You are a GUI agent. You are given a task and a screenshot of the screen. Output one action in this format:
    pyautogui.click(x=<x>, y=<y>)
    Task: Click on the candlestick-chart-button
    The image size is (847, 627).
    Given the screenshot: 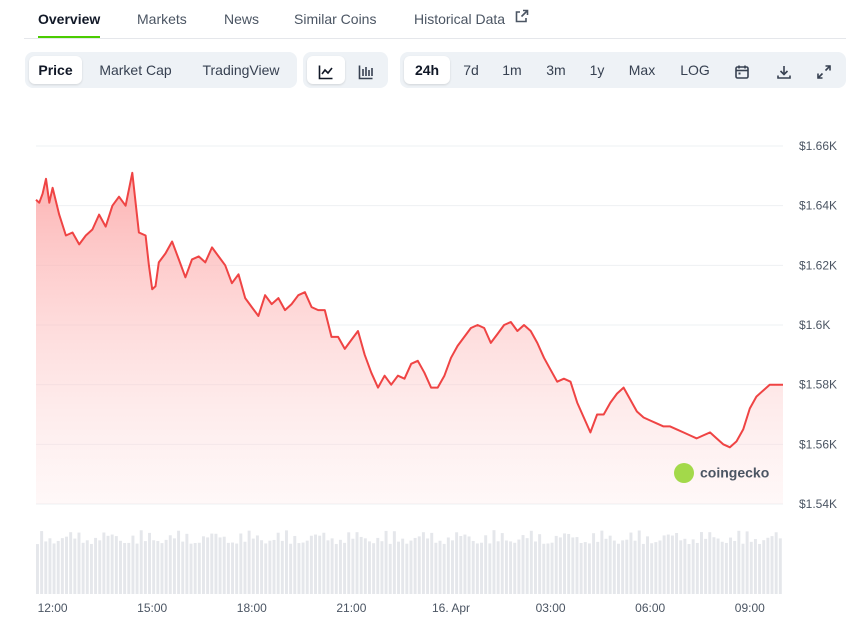 What is the action you would take?
    pyautogui.click(x=366, y=70)
    